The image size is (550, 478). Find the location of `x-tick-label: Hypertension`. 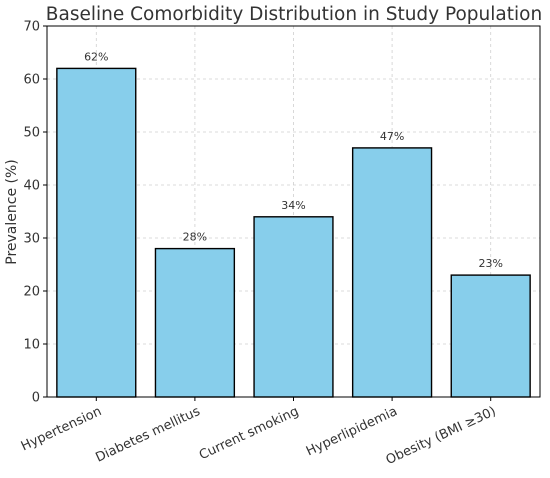

x-tick-label: Hypertension is located at coordinates (61, 429).